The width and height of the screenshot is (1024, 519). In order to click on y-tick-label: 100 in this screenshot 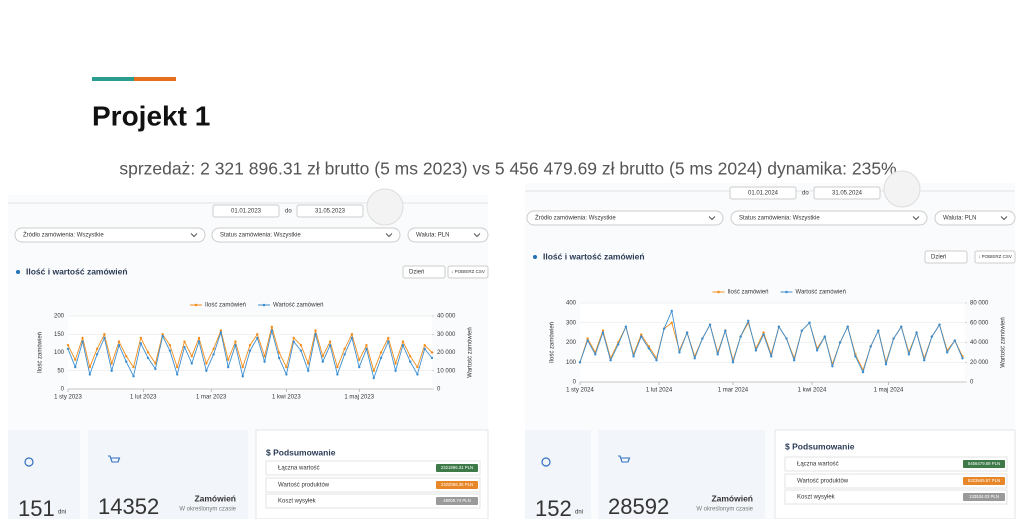, I will do `click(59, 353)`.